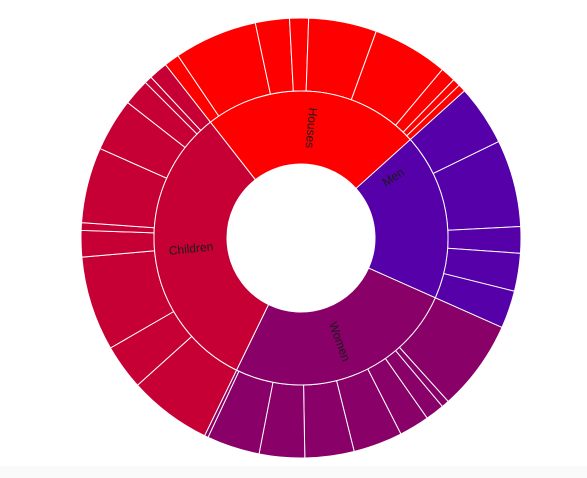  Describe the element at coordinates (191, 248) in the screenshot. I see `label-children: Children` at that location.